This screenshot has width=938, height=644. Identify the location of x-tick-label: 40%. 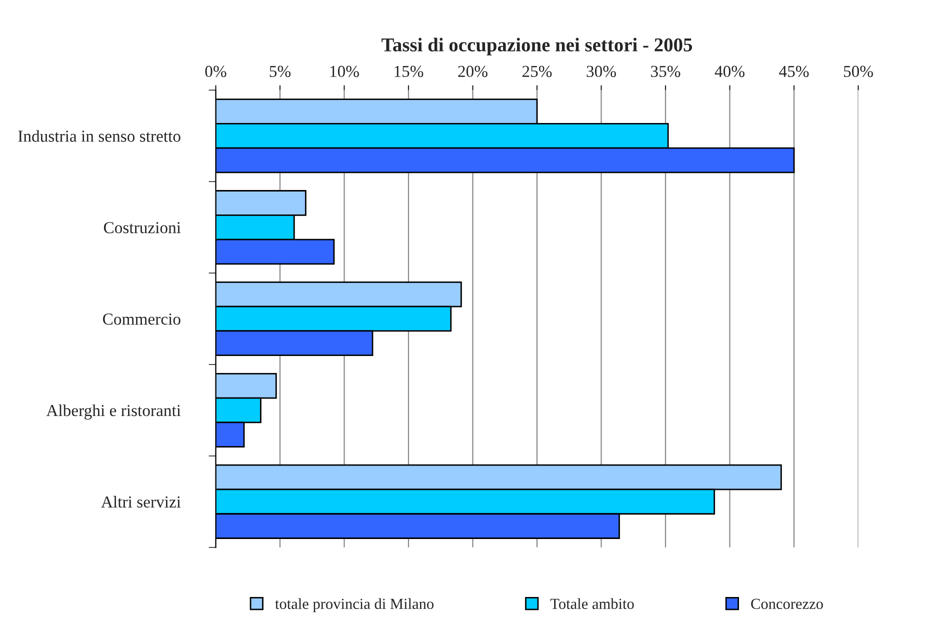
(729, 72).